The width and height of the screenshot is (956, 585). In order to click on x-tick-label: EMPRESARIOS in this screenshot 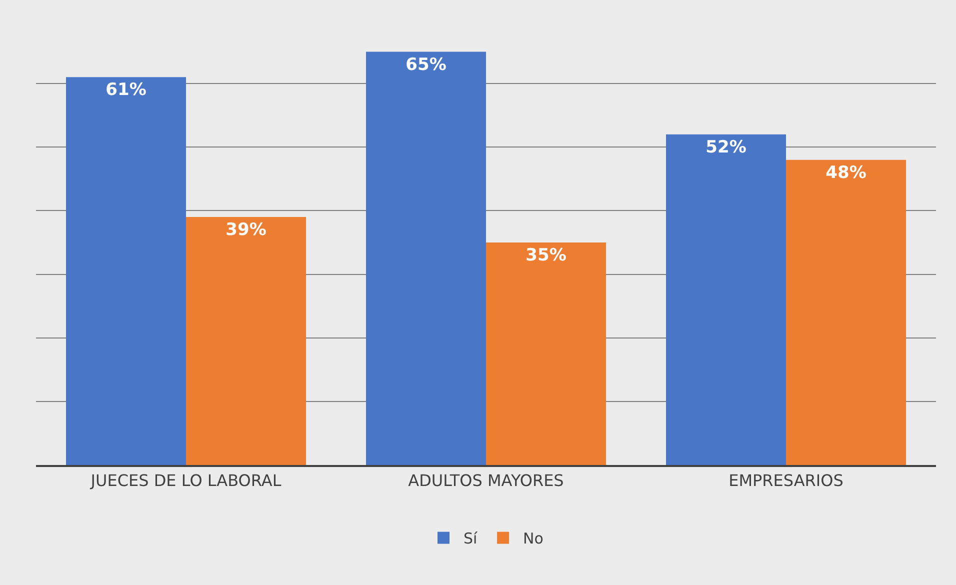, I will do `click(786, 480)`.